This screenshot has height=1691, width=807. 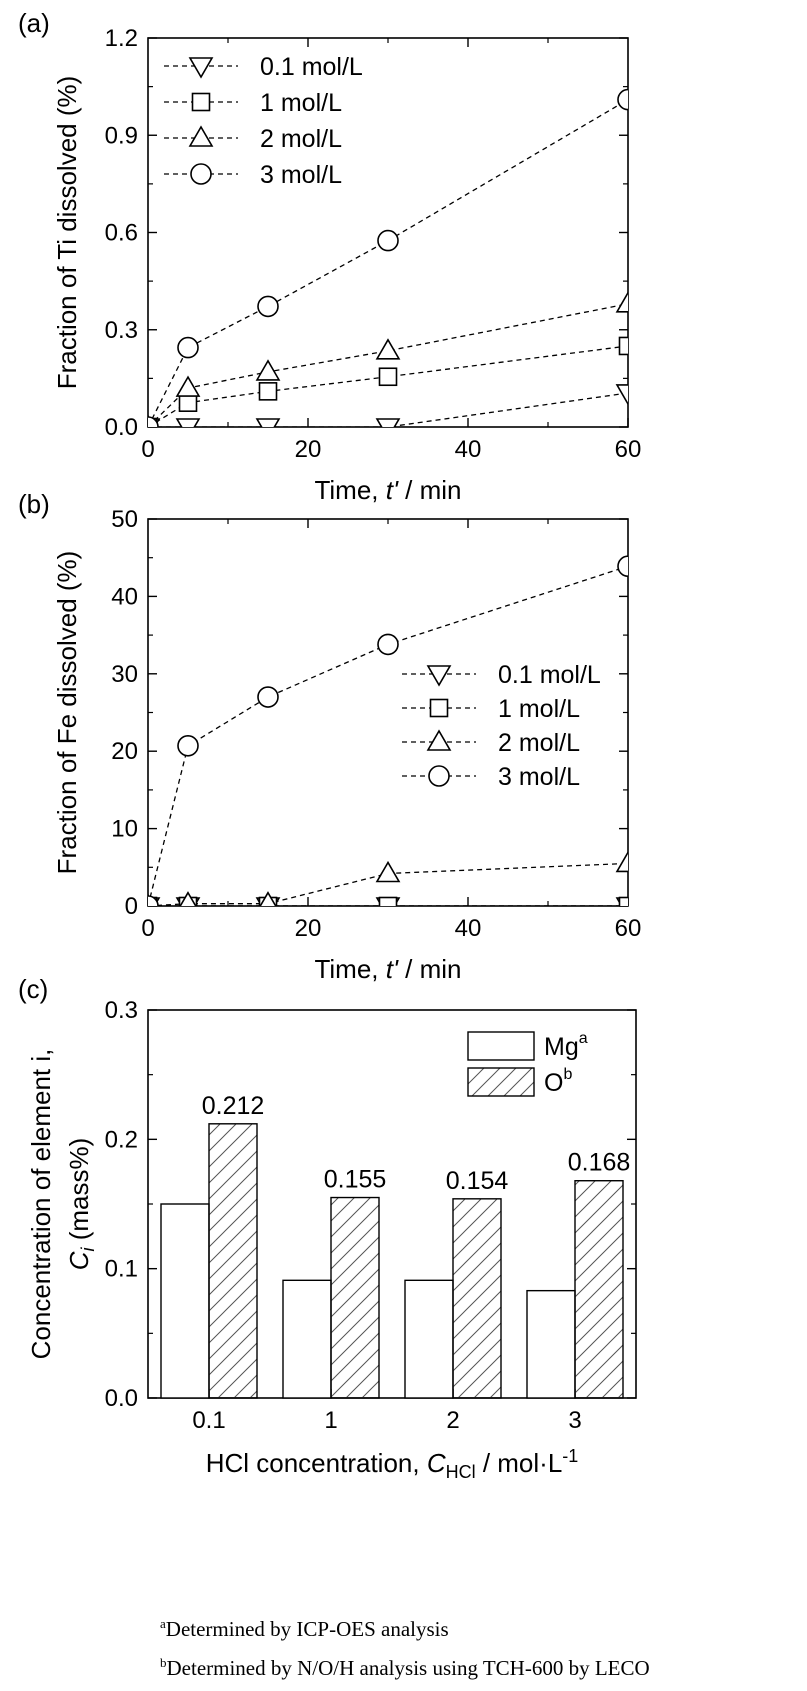 What do you see at coordinates (147, 928) in the screenshot?
I see `panel-b-xtick-label: 0` at bounding box center [147, 928].